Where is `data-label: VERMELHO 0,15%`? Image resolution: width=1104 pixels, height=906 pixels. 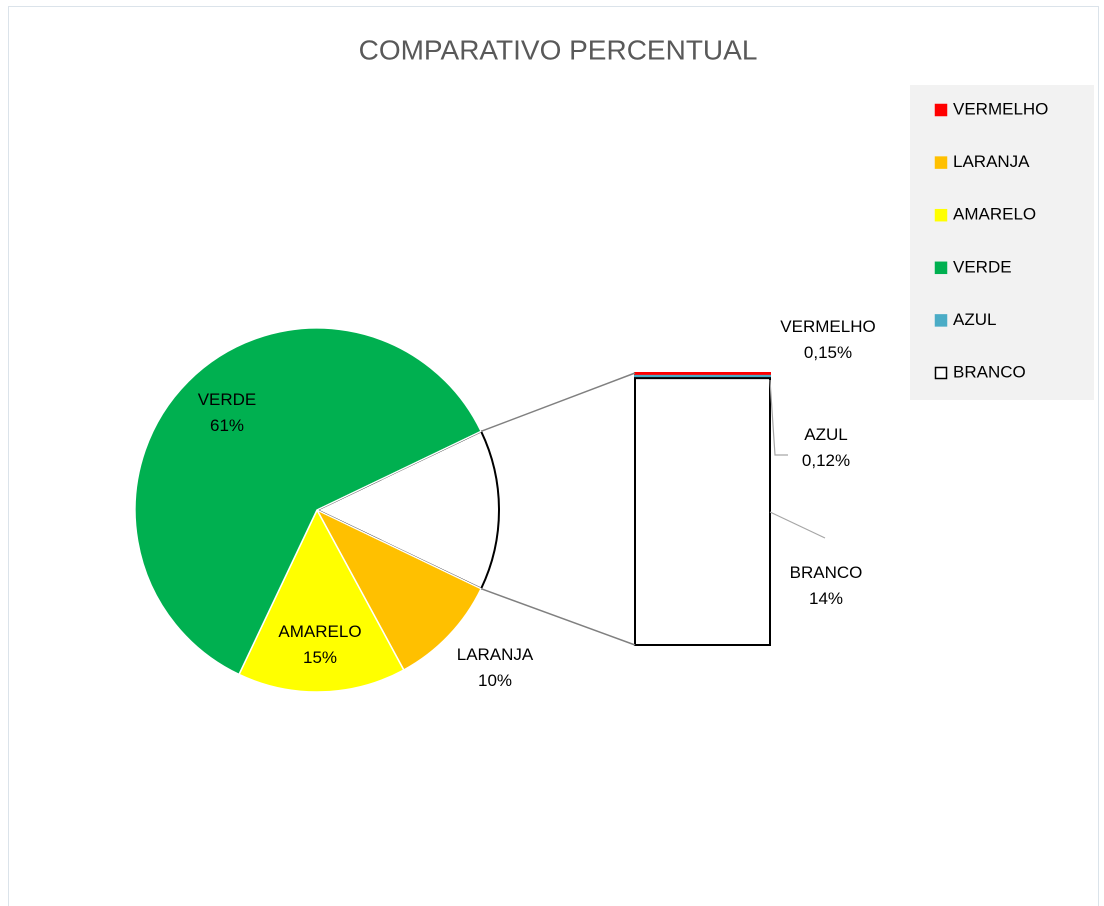 data-label: VERMELHO 0,15% is located at coordinates (827, 339).